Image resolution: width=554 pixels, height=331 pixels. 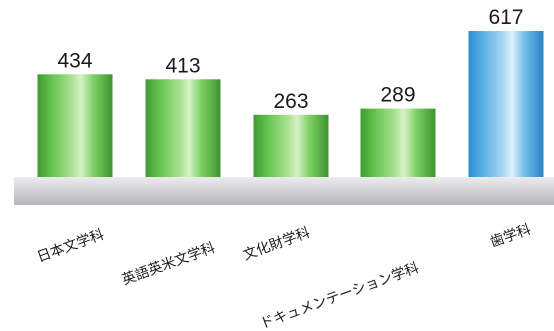 What do you see at coordinates (505, 17) in the screenshot?
I see `data-label-4: 617` at bounding box center [505, 17].